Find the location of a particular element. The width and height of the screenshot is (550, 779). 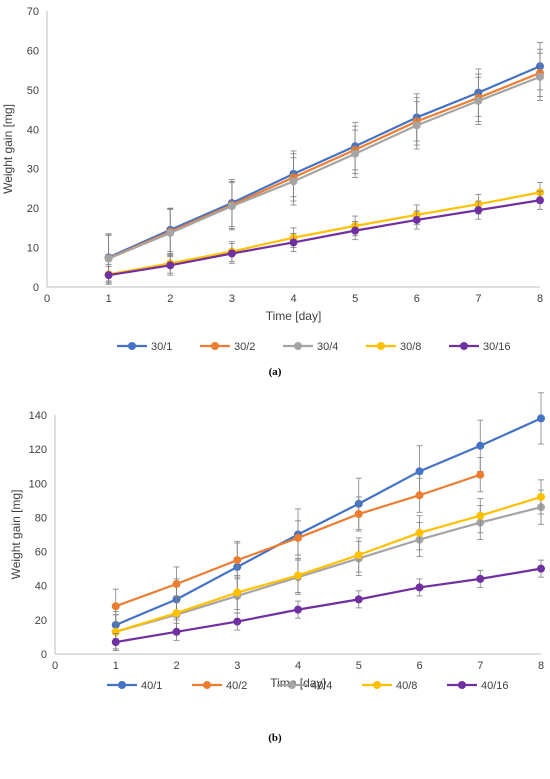

legend-label: 40/4 is located at coordinates (321, 686).